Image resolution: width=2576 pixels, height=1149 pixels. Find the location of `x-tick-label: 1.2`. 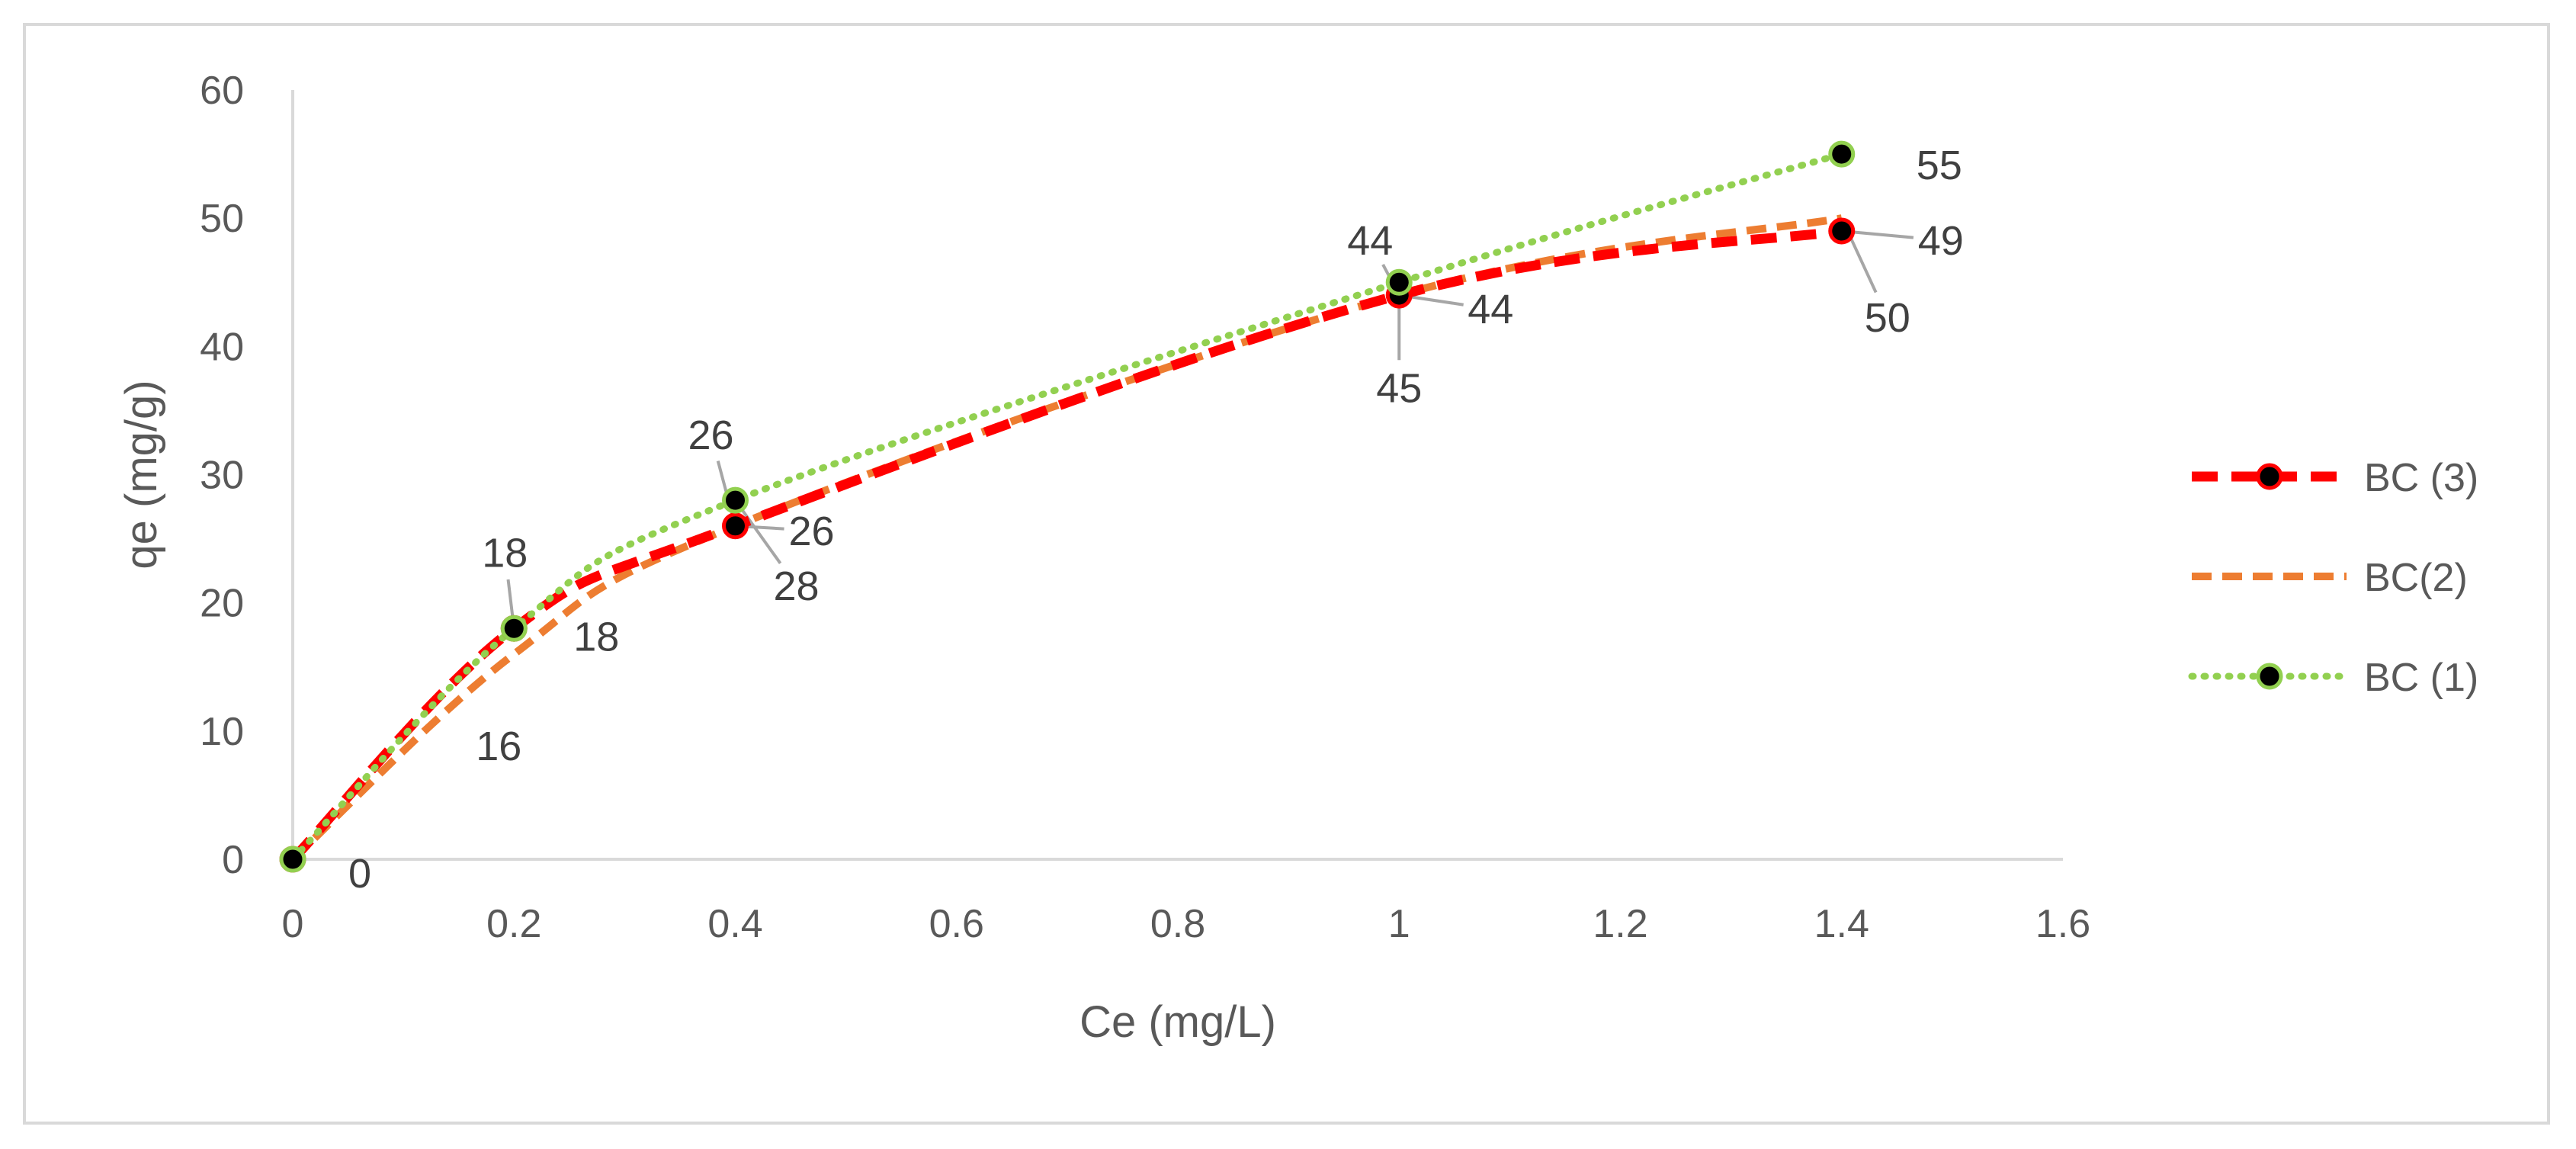

x-tick-label: 1.2 is located at coordinates (1620, 924).